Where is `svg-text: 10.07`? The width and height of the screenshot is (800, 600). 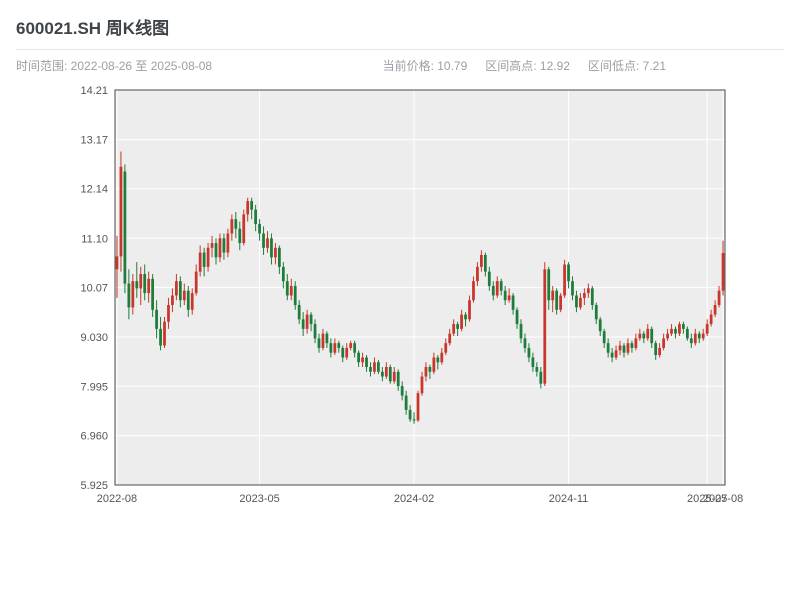 svg-text: 10.07 is located at coordinates (94, 288).